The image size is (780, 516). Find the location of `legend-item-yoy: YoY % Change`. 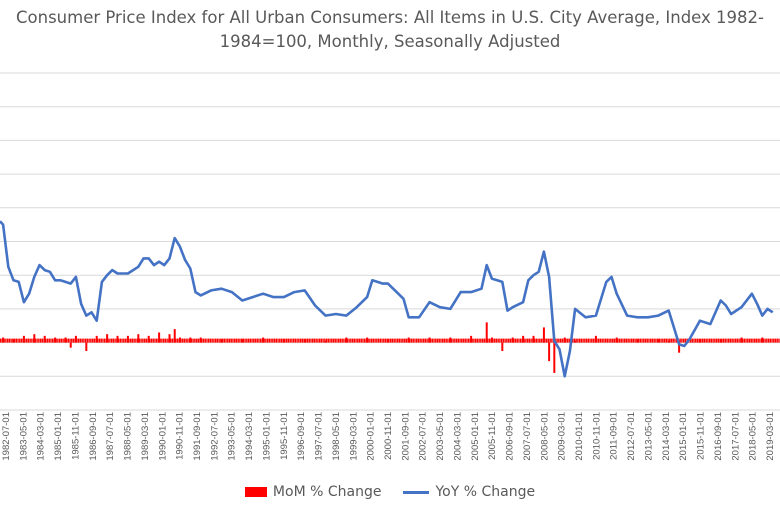

legend-item-yoy: YoY % Change is located at coordinates (469, 492).